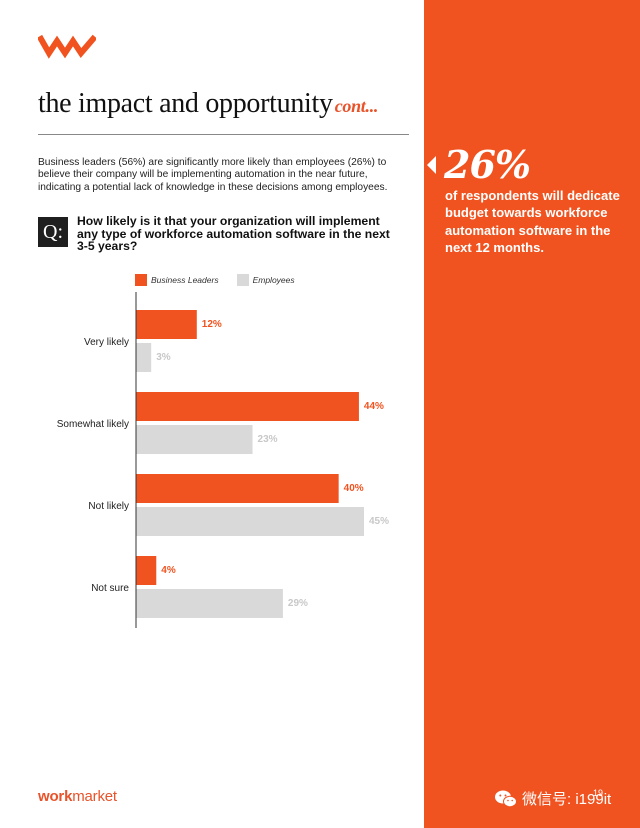  I want to click on category-label: Very likely, so click(106, 342).